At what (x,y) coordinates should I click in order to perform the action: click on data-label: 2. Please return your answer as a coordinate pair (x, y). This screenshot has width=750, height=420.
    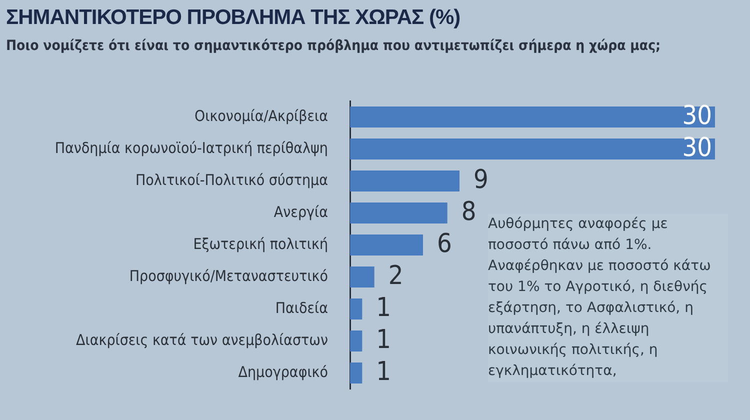
    Looking at the image, I should click on (396, 275).